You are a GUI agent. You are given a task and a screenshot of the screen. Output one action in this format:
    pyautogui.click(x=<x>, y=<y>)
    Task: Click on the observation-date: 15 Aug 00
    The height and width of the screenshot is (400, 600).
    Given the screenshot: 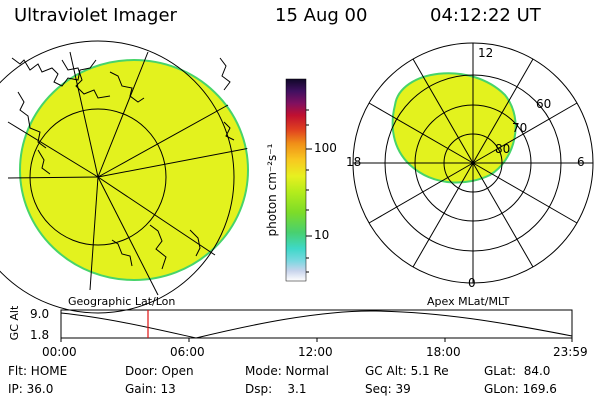 What is the action you would take?
    pyautogui.click(x=321, y=15)
    